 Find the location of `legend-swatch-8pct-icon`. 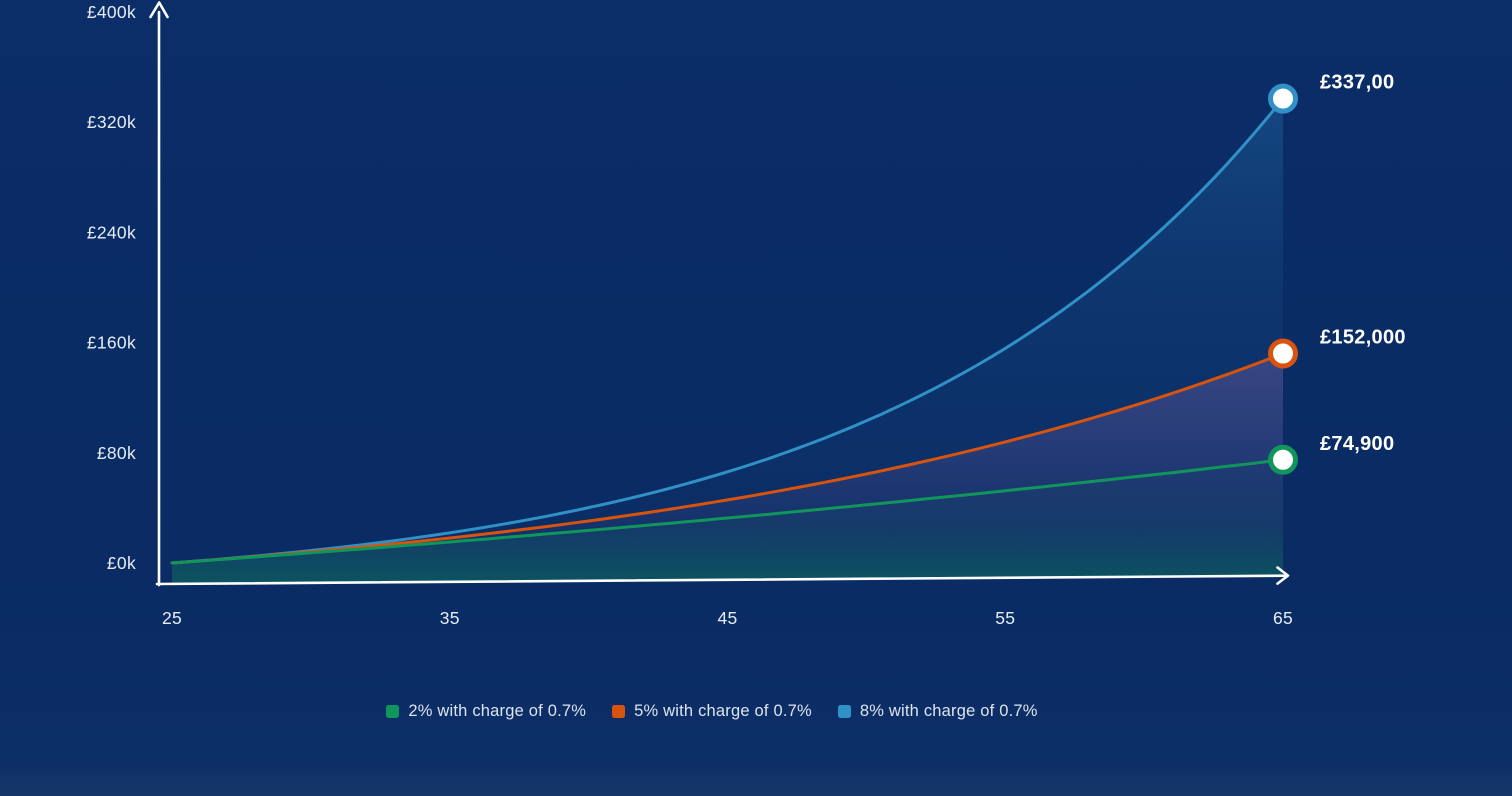

legend-swatch-8pct-icon is located at coordinates (844, 711).